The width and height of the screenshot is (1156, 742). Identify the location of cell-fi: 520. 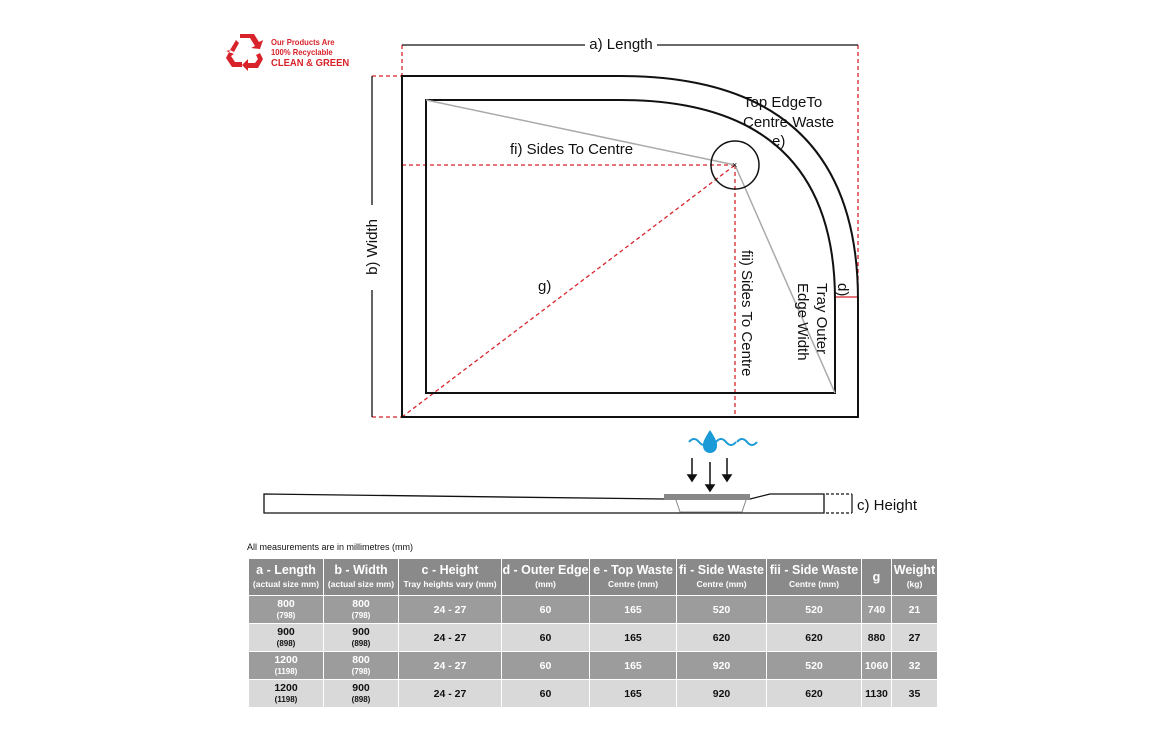
(721, 609).